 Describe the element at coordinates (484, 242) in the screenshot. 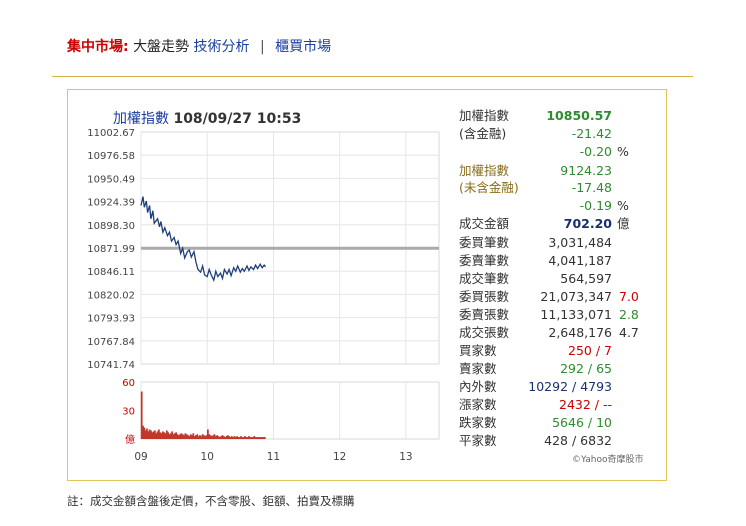

I see `stat-label: 委買筆數` at that location.